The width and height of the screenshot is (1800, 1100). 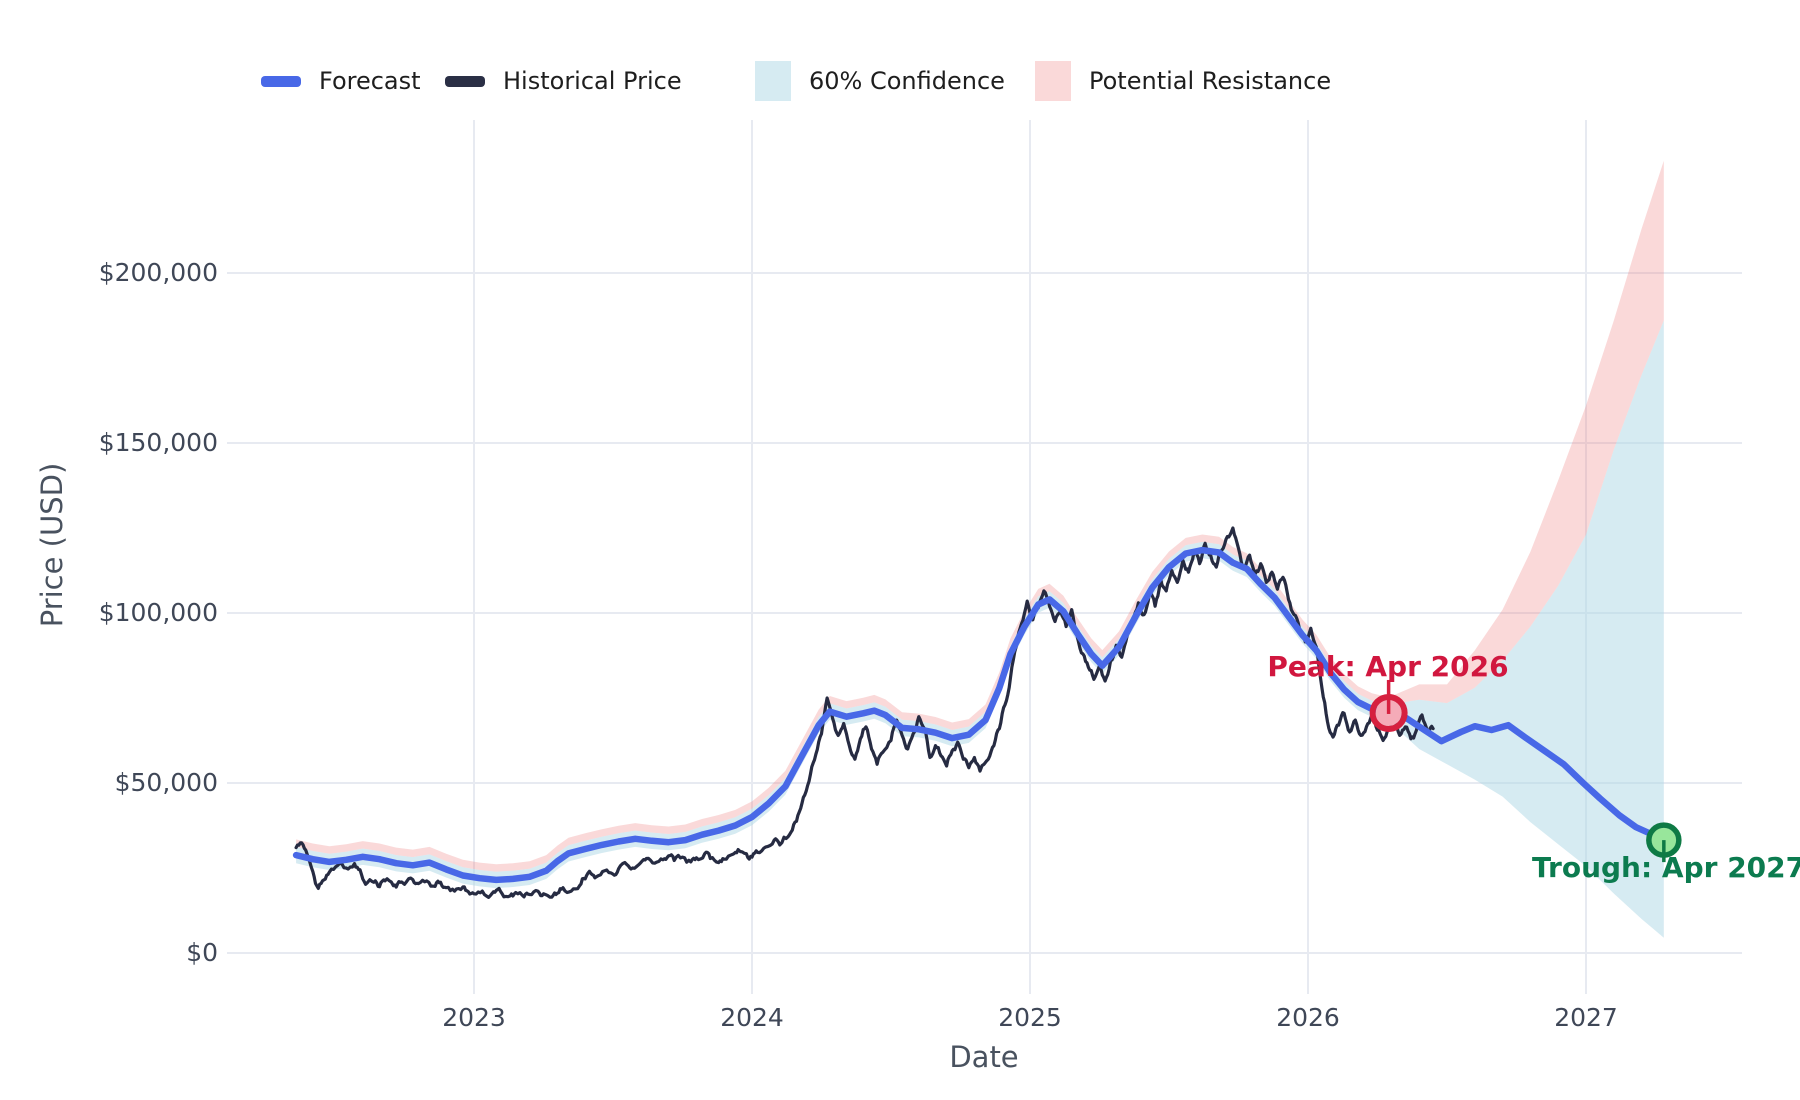 What do you see at coordinates (1666, 867) in the screenshot?
I see `trough-annotation: Trough: Apr 2027` at bounding box center [1666, 867].